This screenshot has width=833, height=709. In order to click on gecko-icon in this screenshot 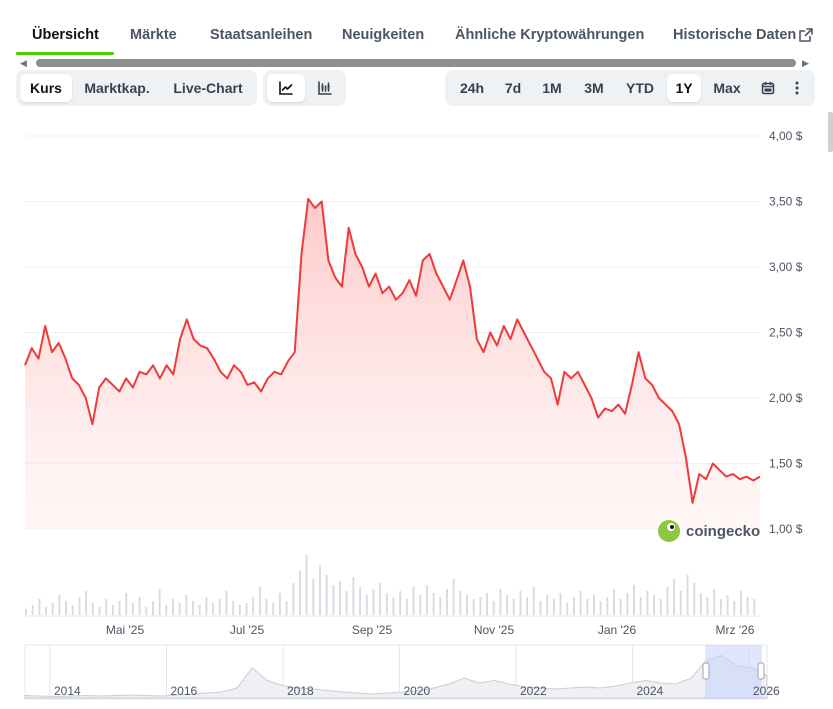, I will do `click(669, 531)`.